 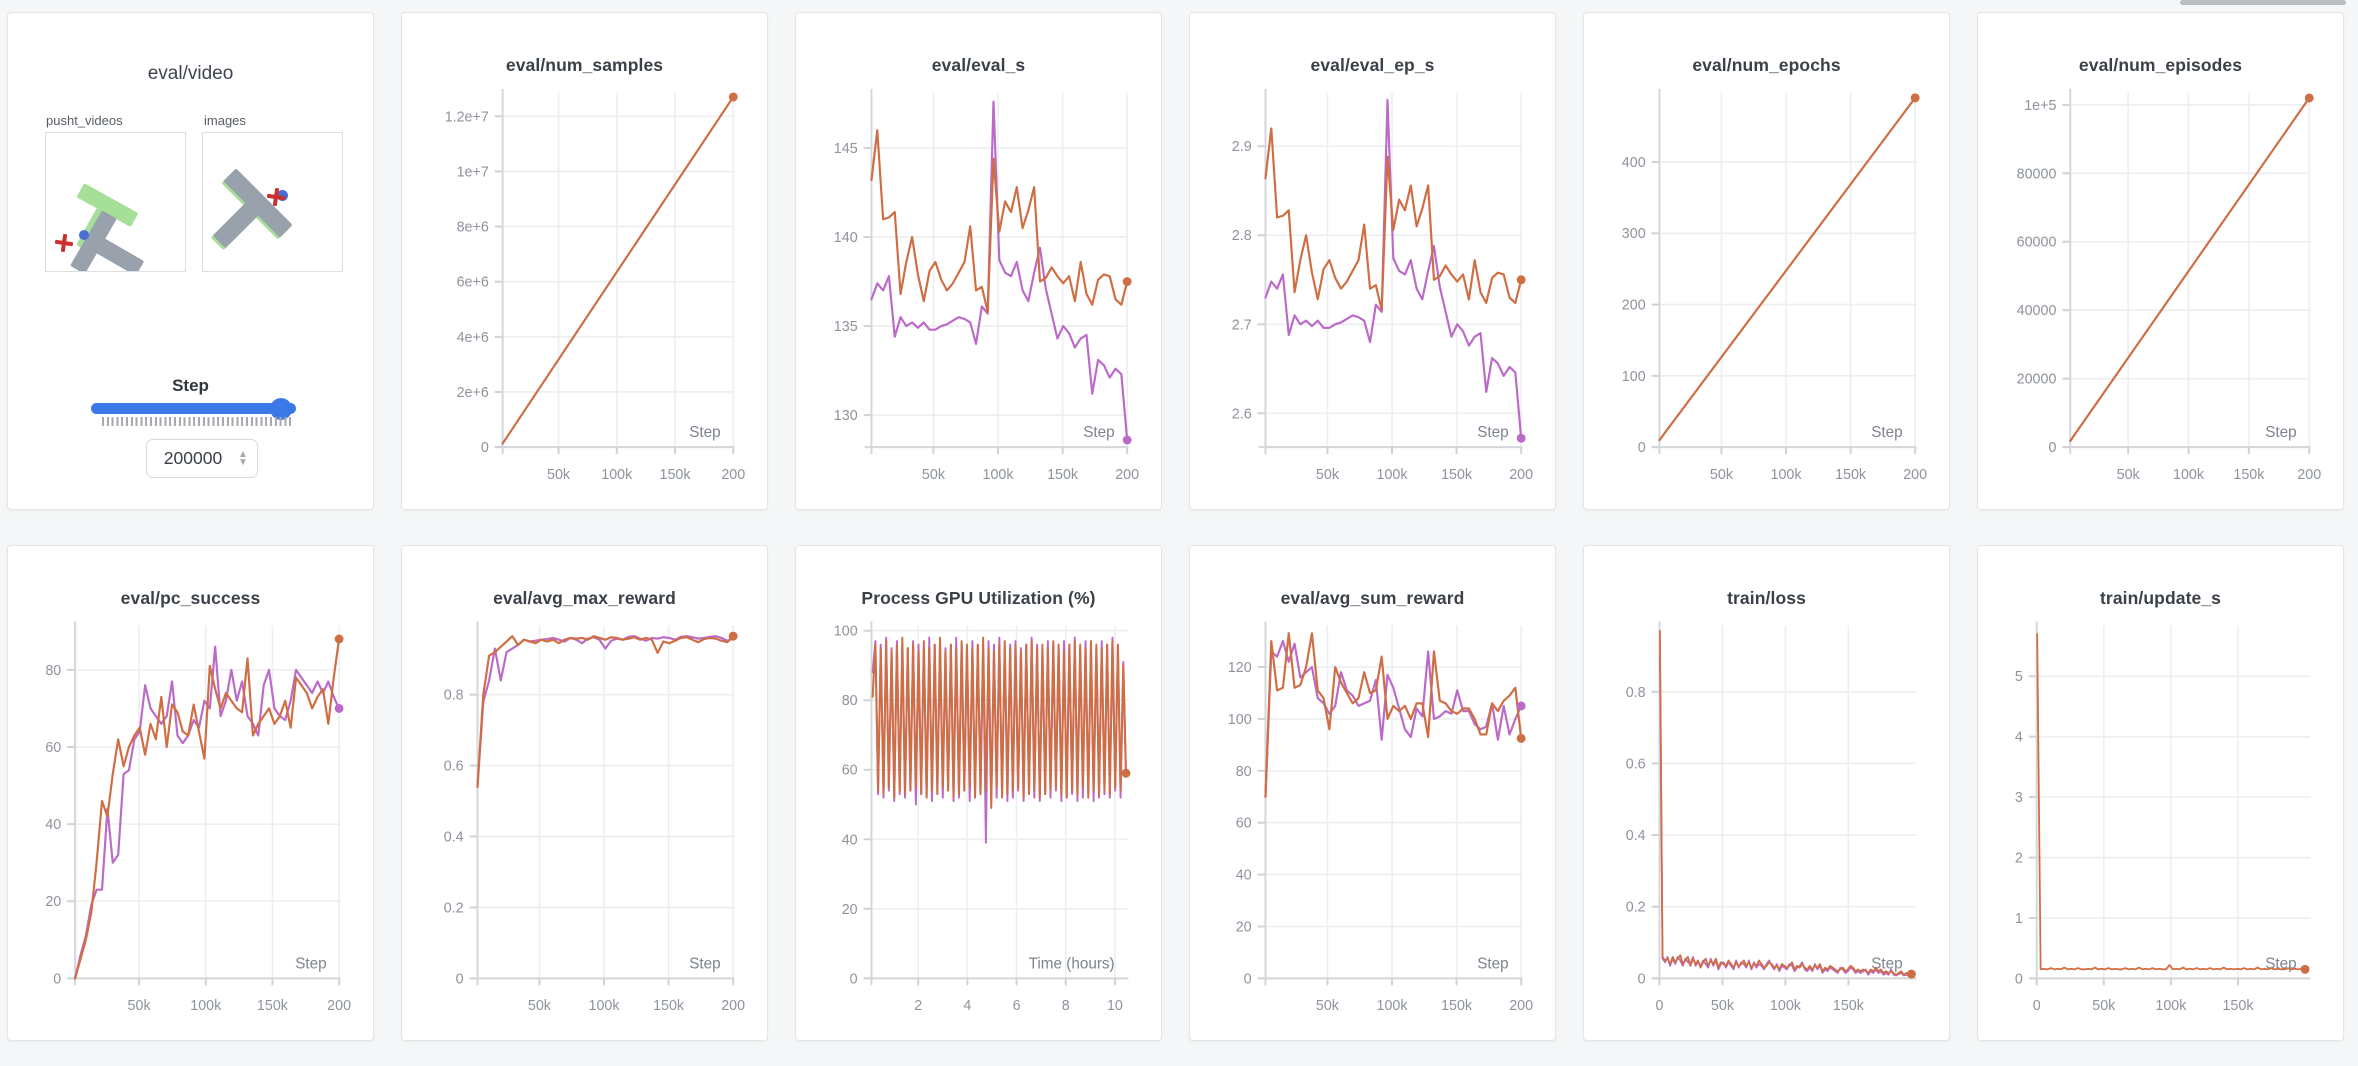 I want to click on agent-dot-marker, so click(x=84, y=235).